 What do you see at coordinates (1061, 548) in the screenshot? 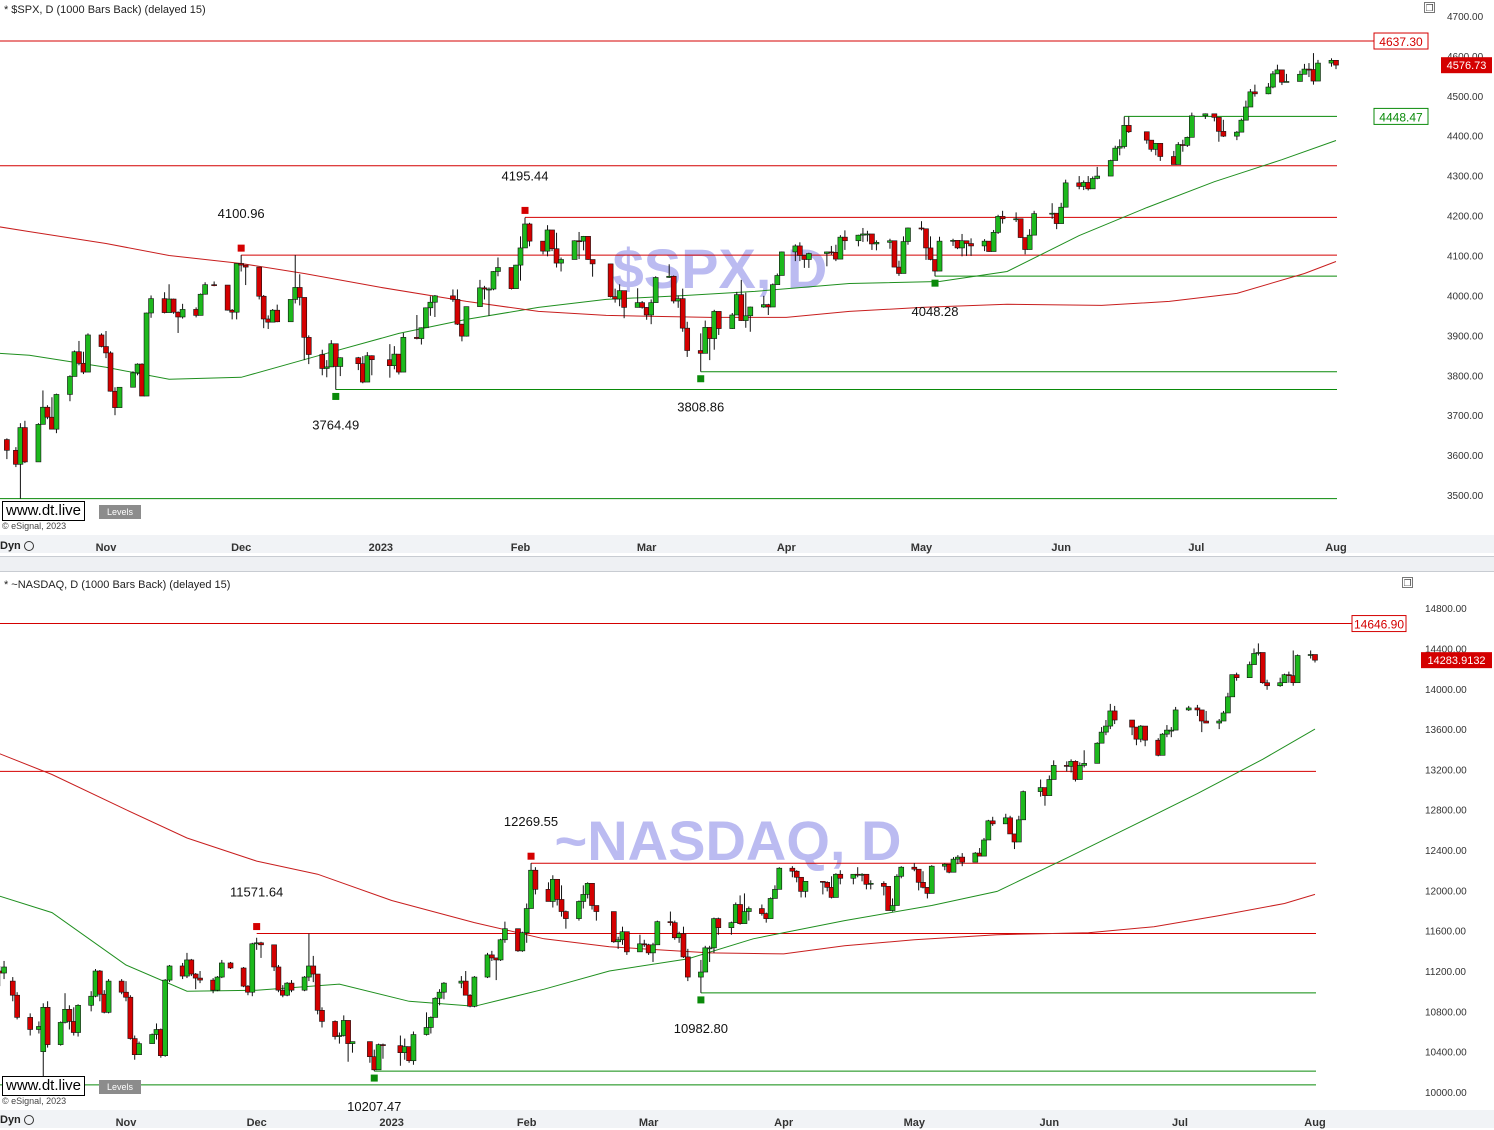
I see `x-tick-label: Jun` at bounding box center [1061, 548].